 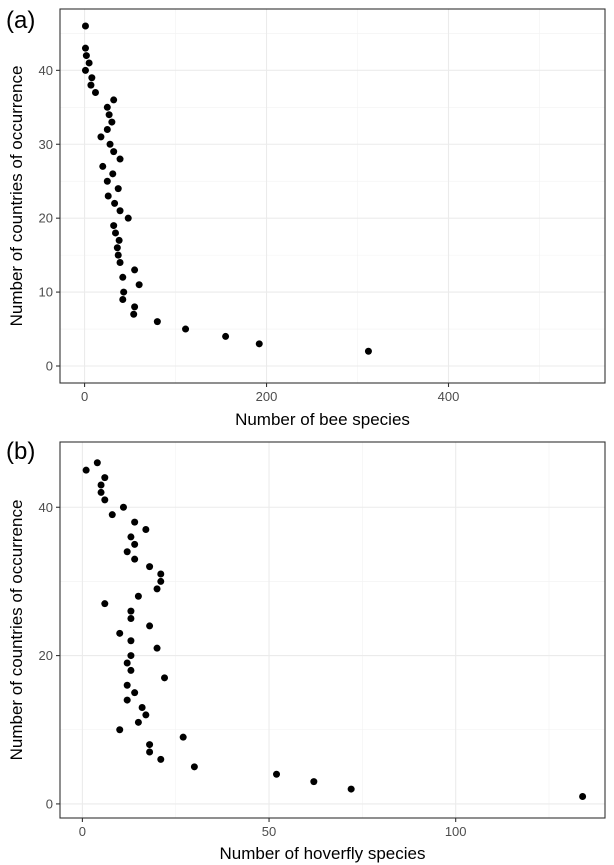 I want to click on x-tick-label: 200, so click(x=267, y=396).